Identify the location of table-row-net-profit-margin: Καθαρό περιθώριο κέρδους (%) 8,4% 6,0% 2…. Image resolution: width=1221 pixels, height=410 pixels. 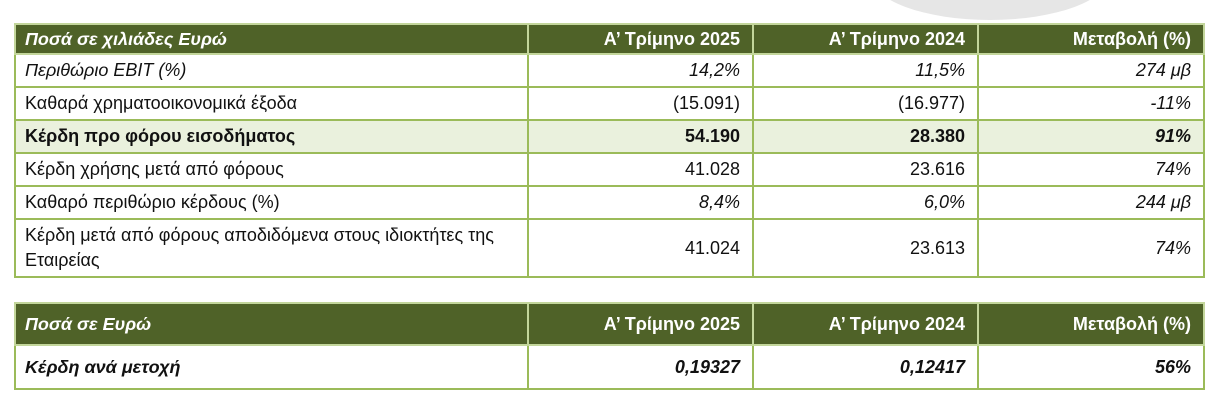
(609, 202).